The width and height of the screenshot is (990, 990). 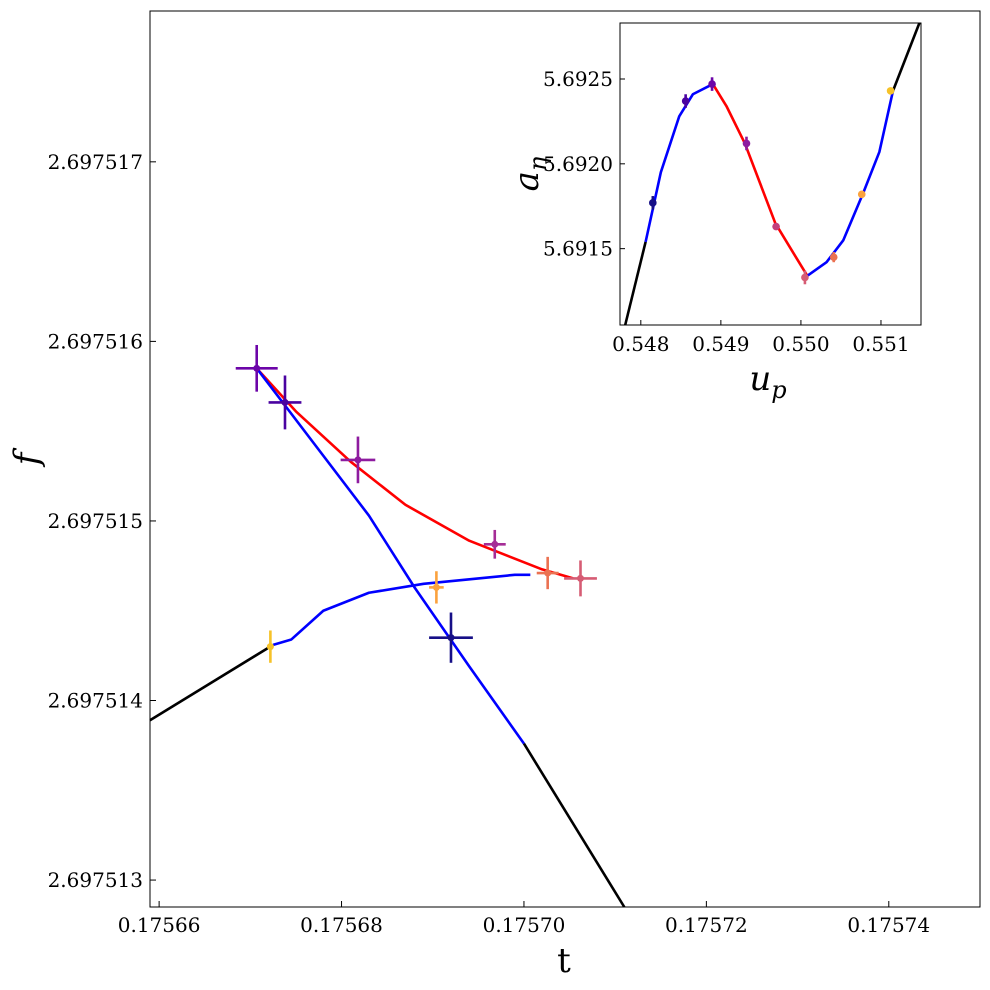 What do you see at coordinates (341, 925) in the screenshot?
I see `main-x-tick-label: 0.17568` at bounding box center [341, 925].